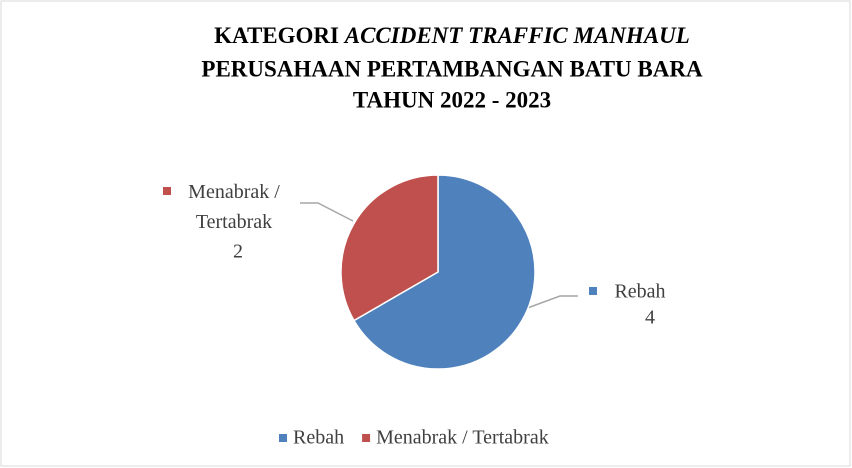 The height and width of the screenshot is (468, 852). I want to click on title-lead: KATEGORI, so click(276, 35).